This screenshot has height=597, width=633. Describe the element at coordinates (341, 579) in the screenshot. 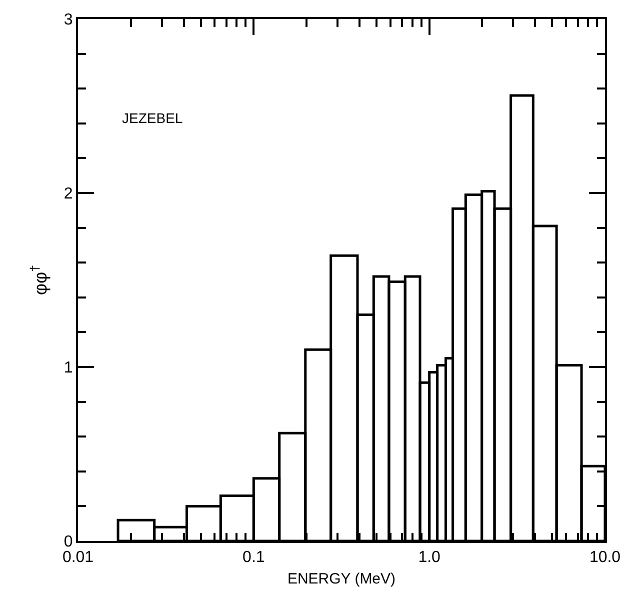

I see `x-axis-title: ENERGY (MeV)` at that location.